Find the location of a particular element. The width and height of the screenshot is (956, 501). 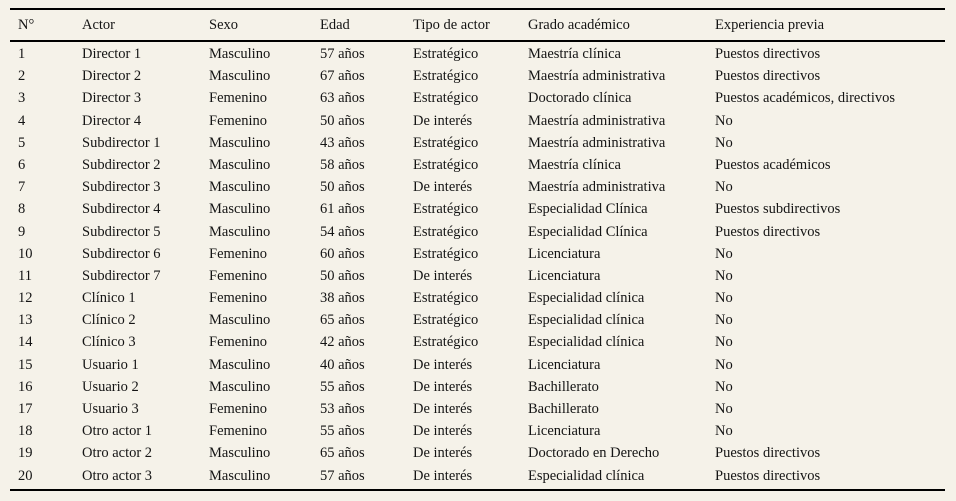

table-cell: 7 is located at coordinates (22, 187).